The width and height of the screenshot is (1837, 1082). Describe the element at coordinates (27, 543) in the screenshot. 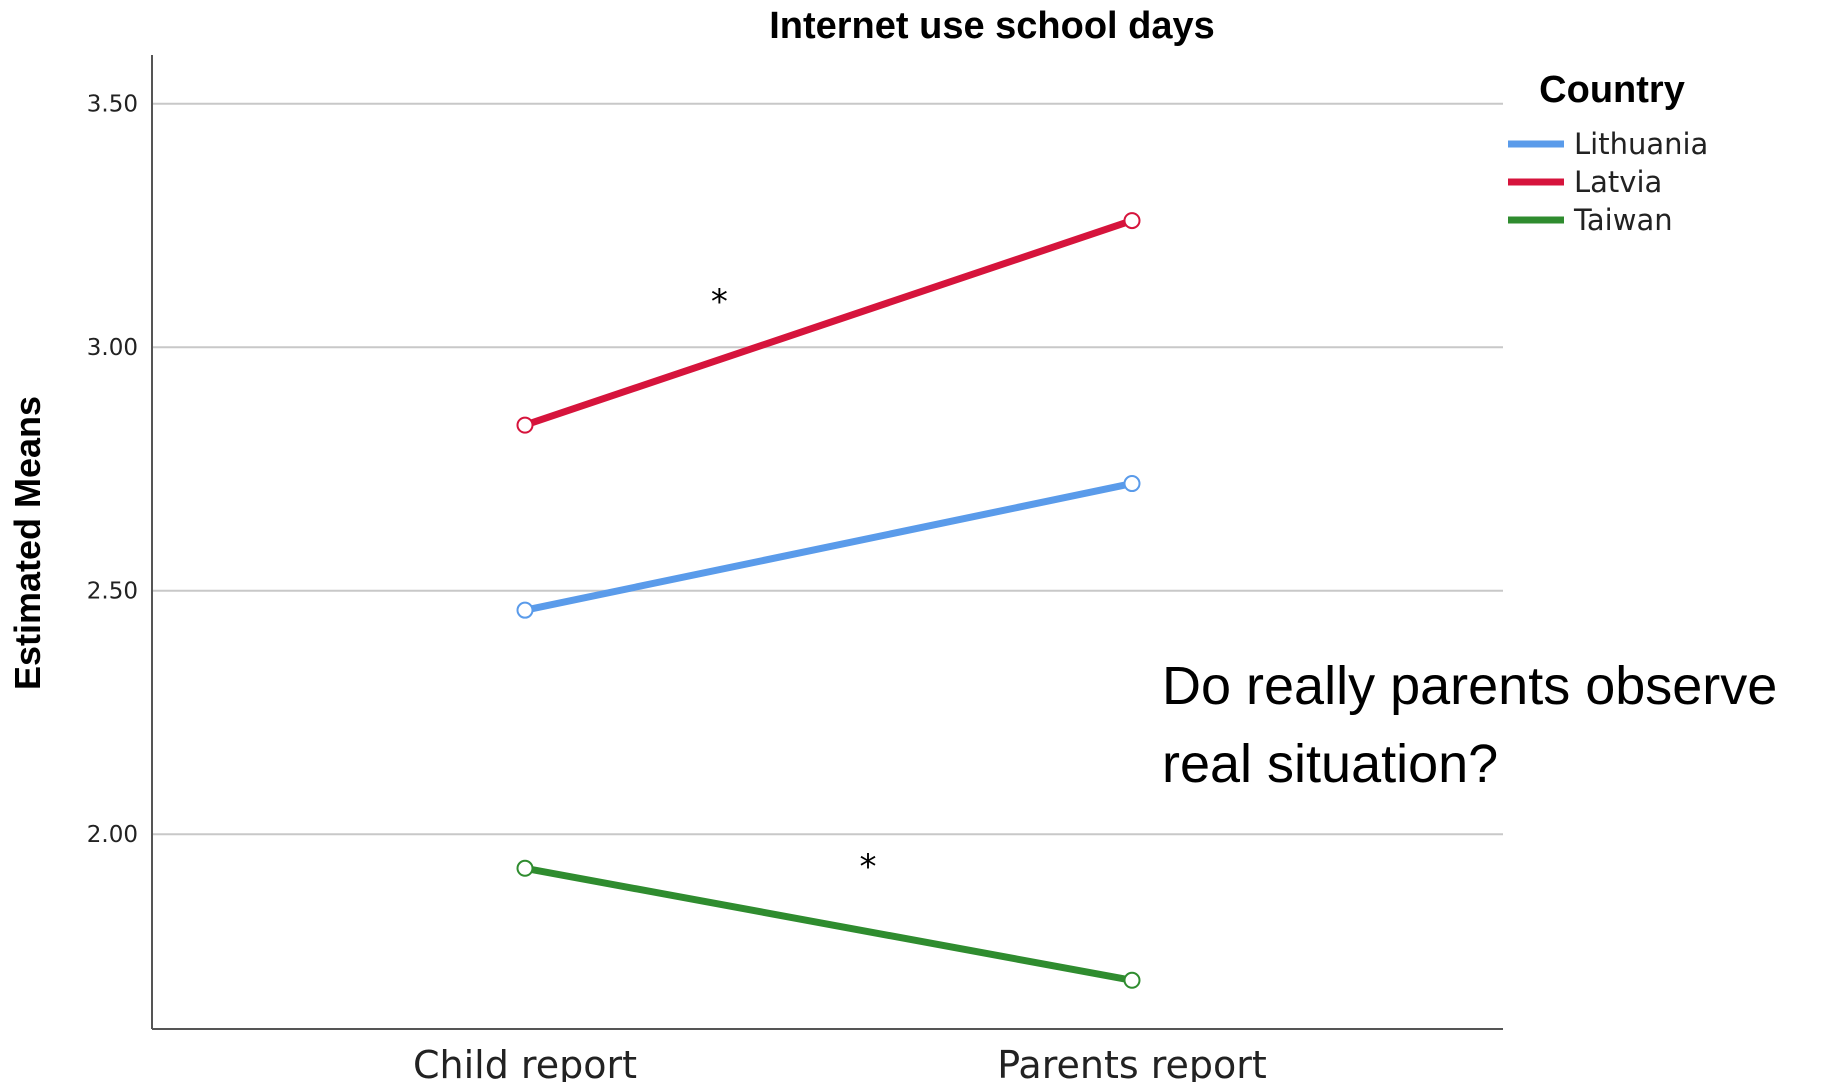

I see `y-axis-label: Estimated Means` at that location.